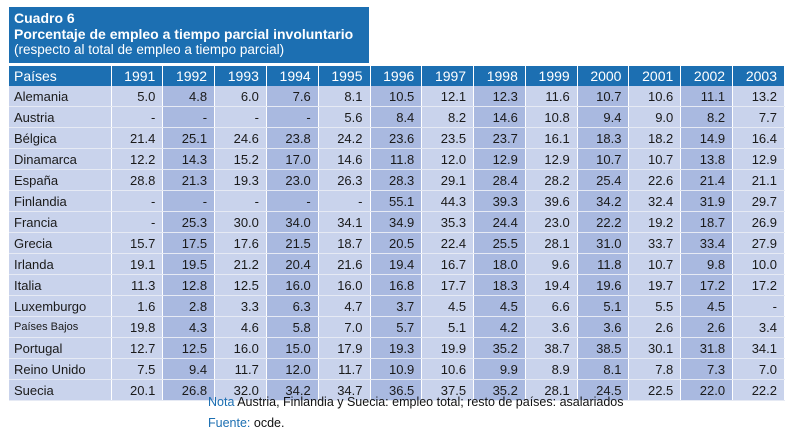  I want to click on country-cell: Suecia, so click(60, 390).